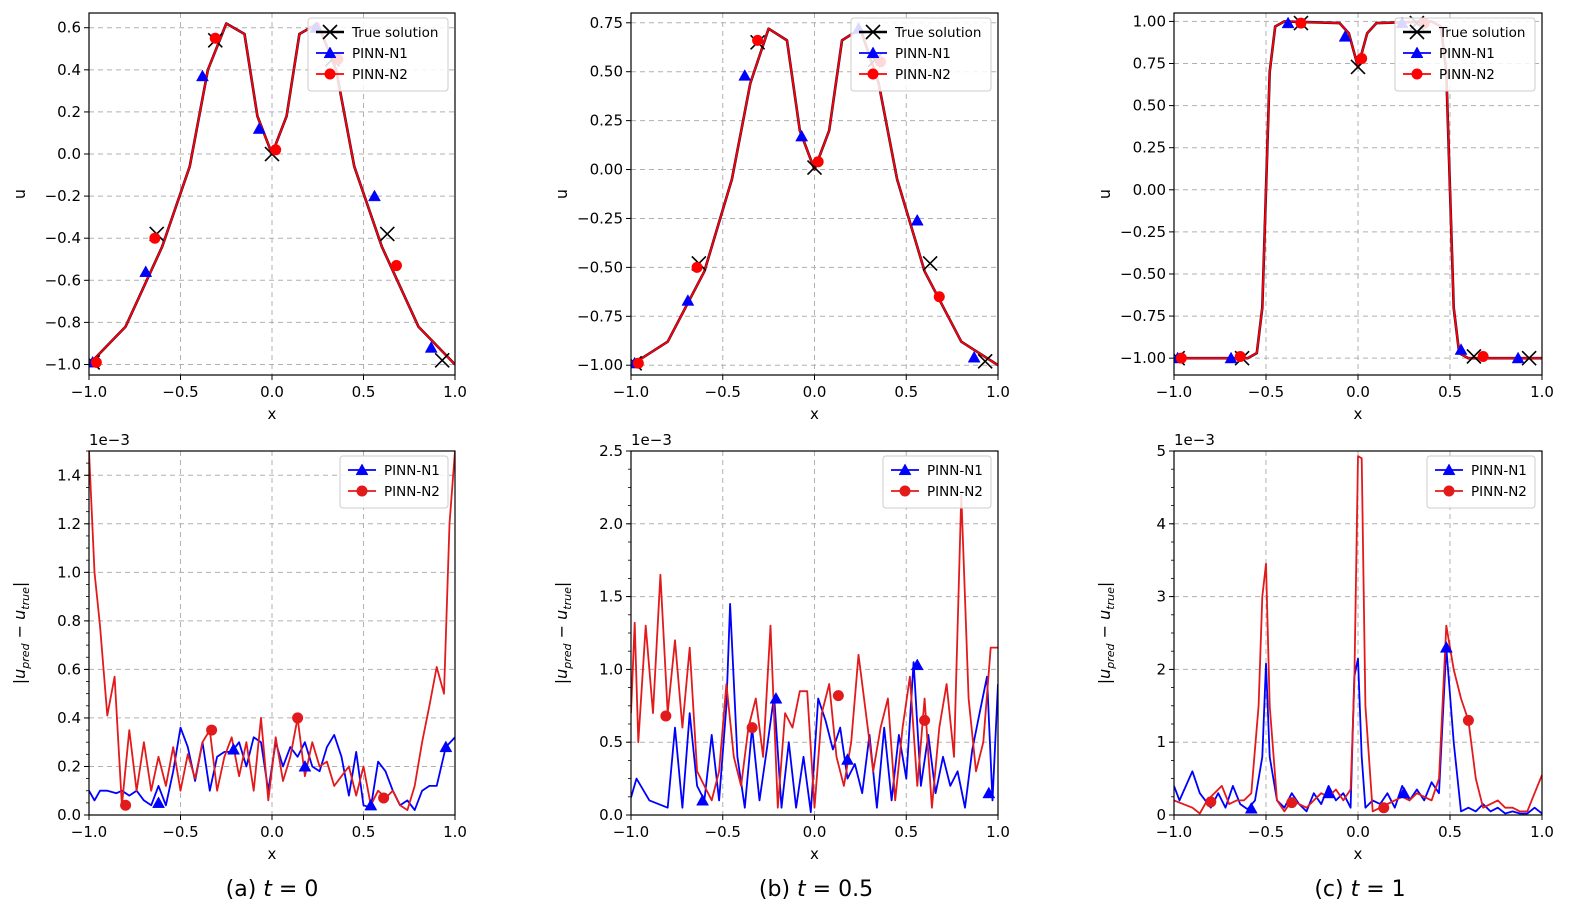 The width and height of the screenshot is (1580, 921). I want to click on y-tick-label: 0.8, so click(69, 621).